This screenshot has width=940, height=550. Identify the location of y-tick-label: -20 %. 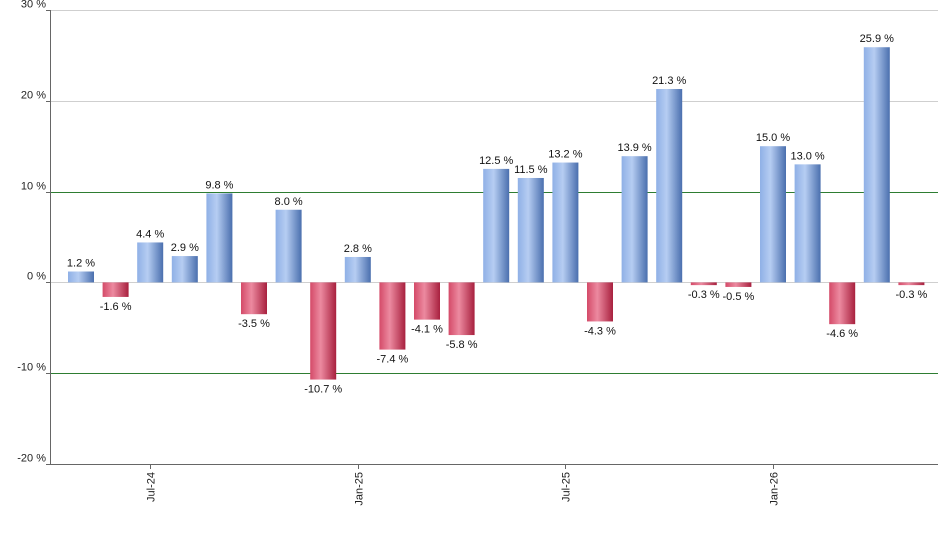
(31, 459).